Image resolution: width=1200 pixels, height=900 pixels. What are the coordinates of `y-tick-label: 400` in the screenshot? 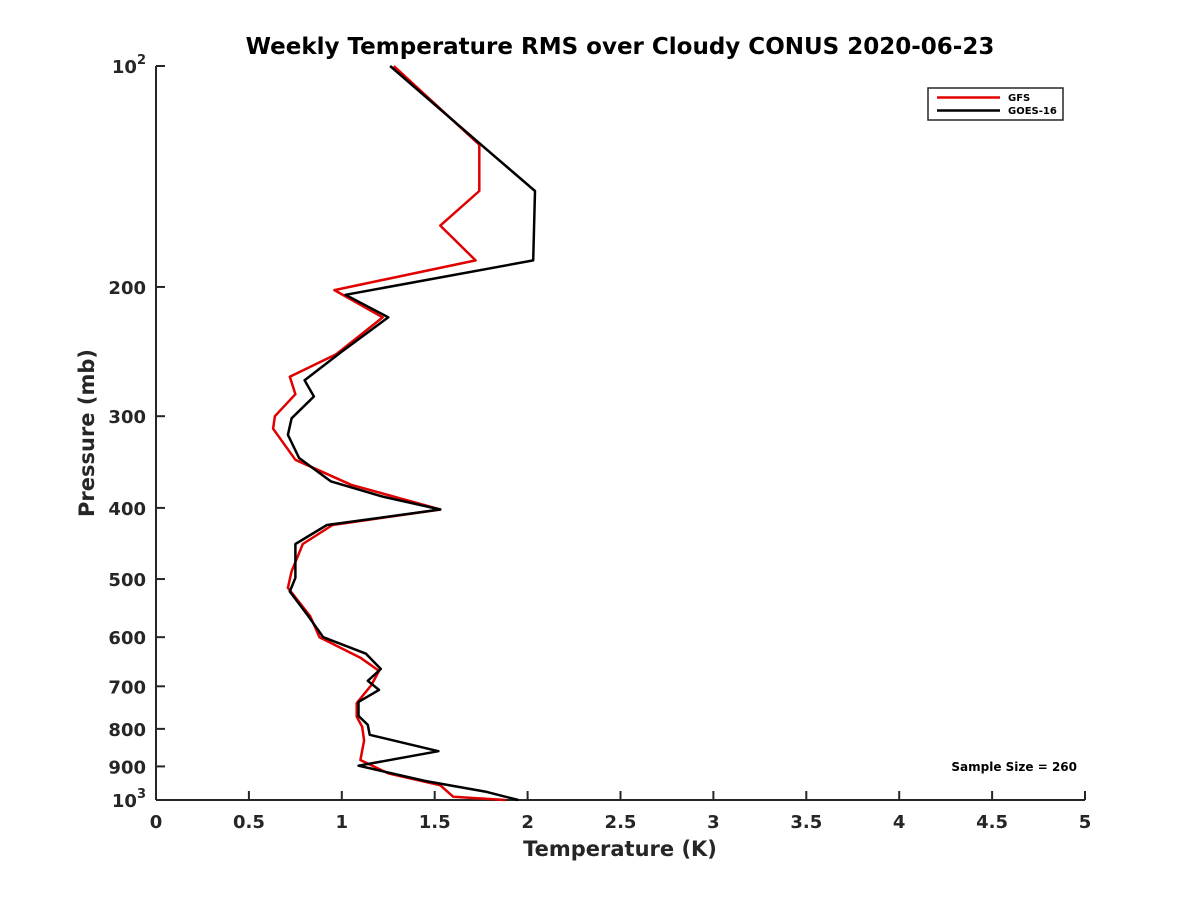 It's located at (127, 509).